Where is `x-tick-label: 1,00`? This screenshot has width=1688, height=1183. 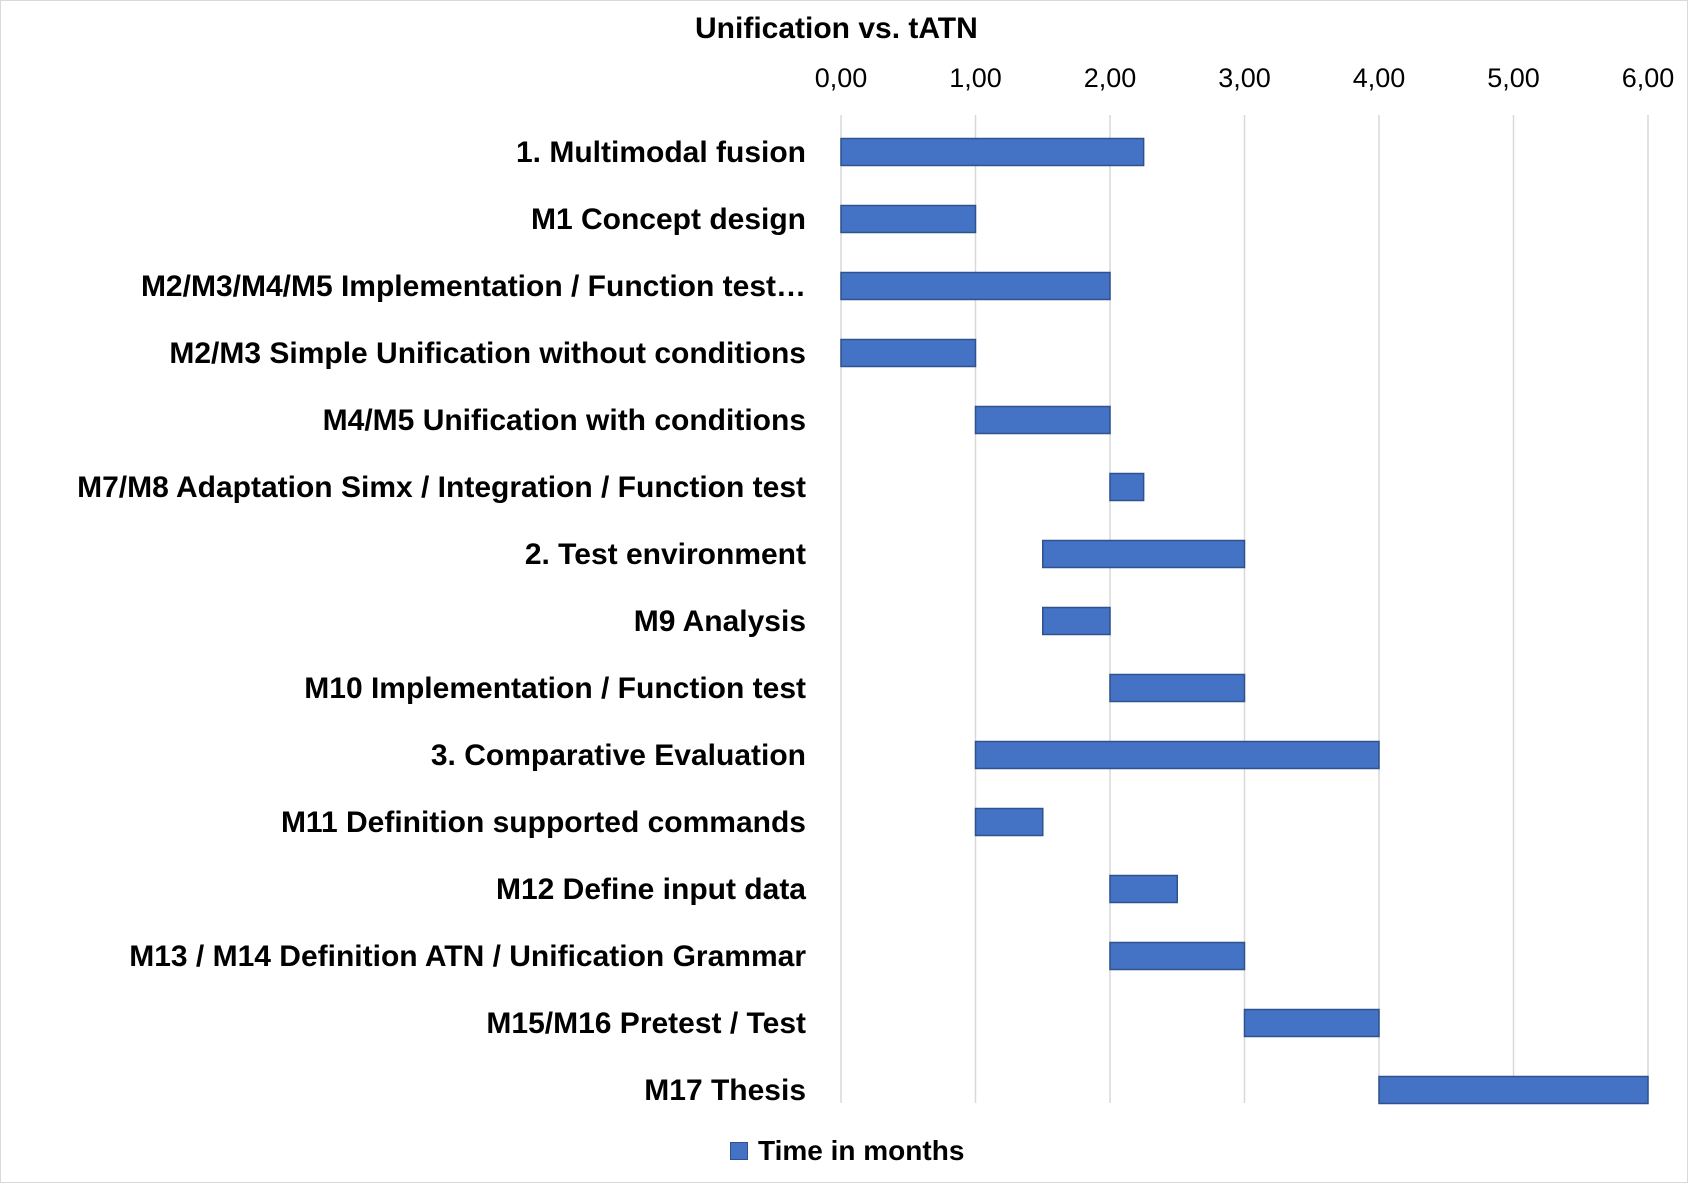
x-tick-label: 1,00 is located at coordinates (975, 78).